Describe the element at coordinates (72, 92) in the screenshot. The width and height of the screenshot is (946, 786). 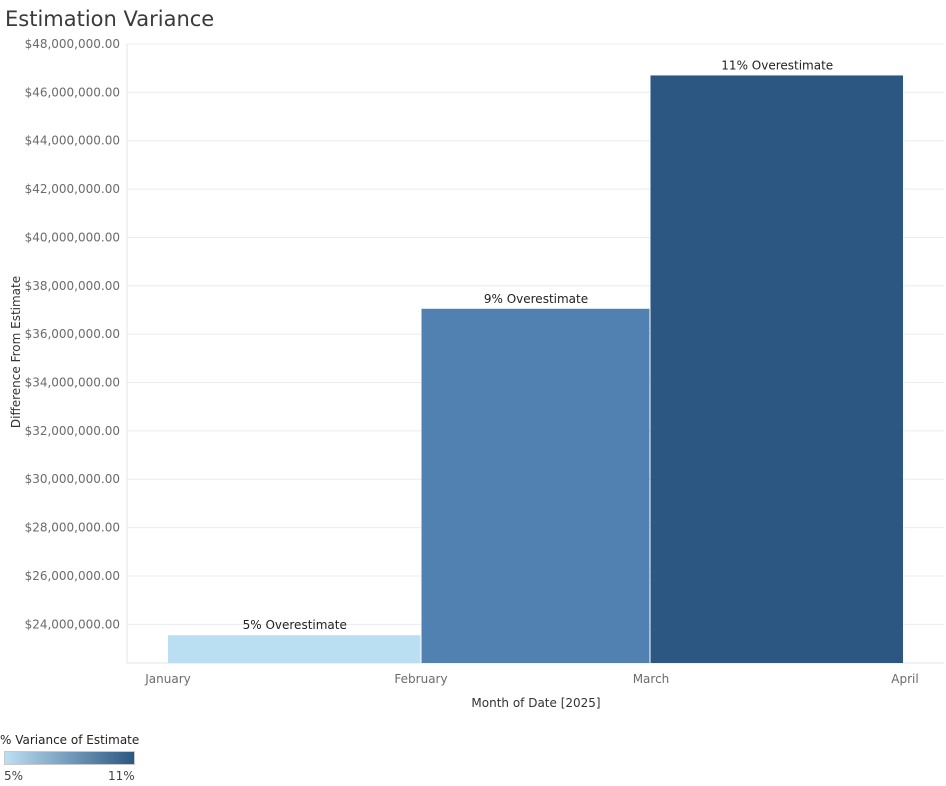
I see `y-tick-label: $46,000,000.00` at that location.